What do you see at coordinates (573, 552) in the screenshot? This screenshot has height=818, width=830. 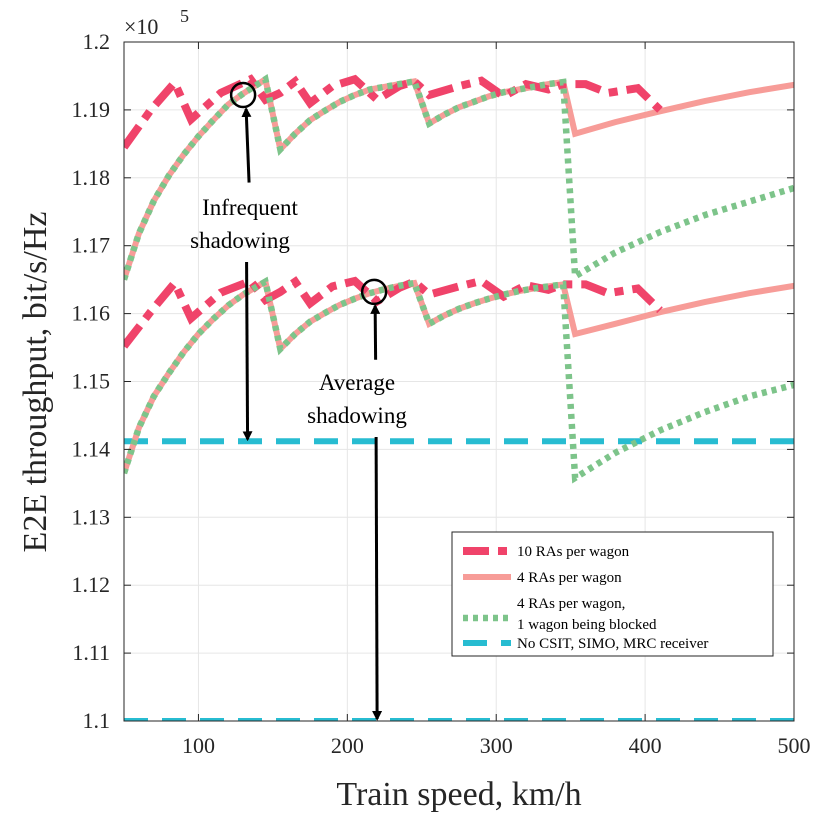 I see `legend-label-ra10: 10 RAs per wagon` at bounding box center [573, 552].